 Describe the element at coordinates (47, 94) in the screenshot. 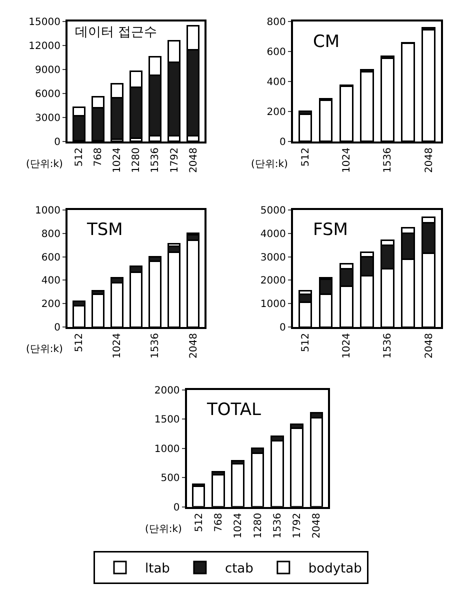

I see `y-tick-label: 6000` at that location.